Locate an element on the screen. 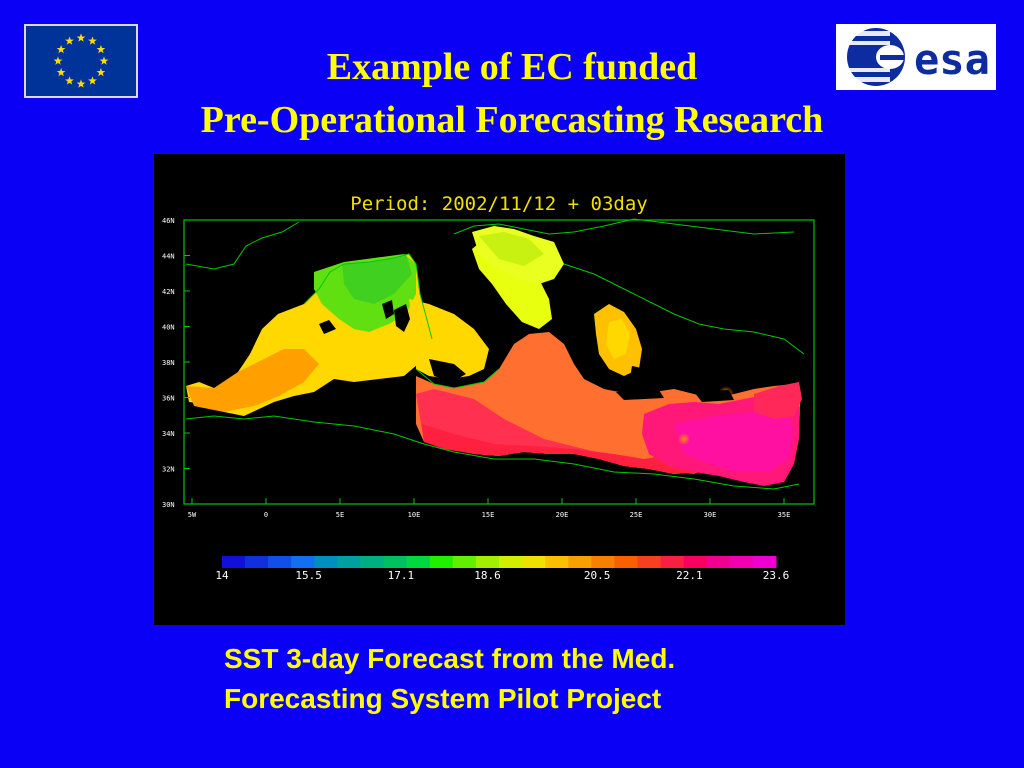 The width and height of the screenshot is (1024, 768). lat-tick-label: 36N is located at coordinates (168, 399).